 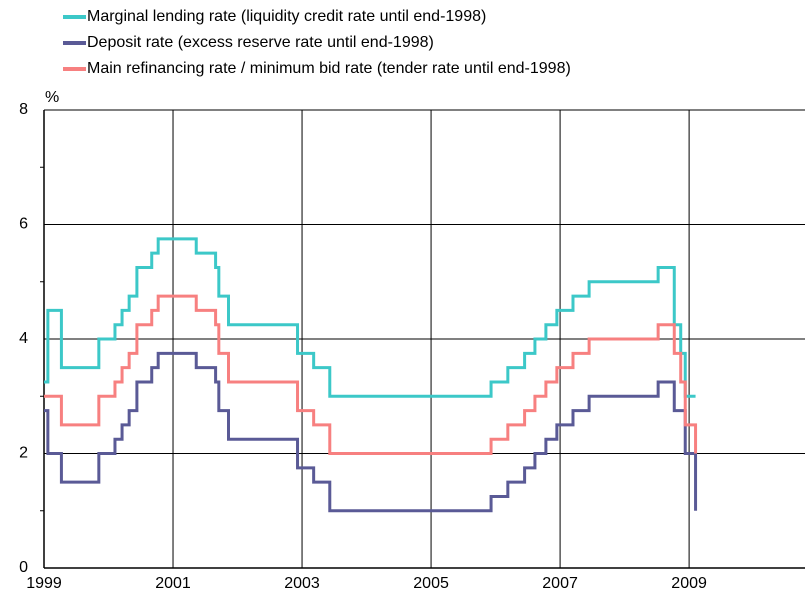 I want to click on y-tick-label: 2, so click(x=23, y=453).